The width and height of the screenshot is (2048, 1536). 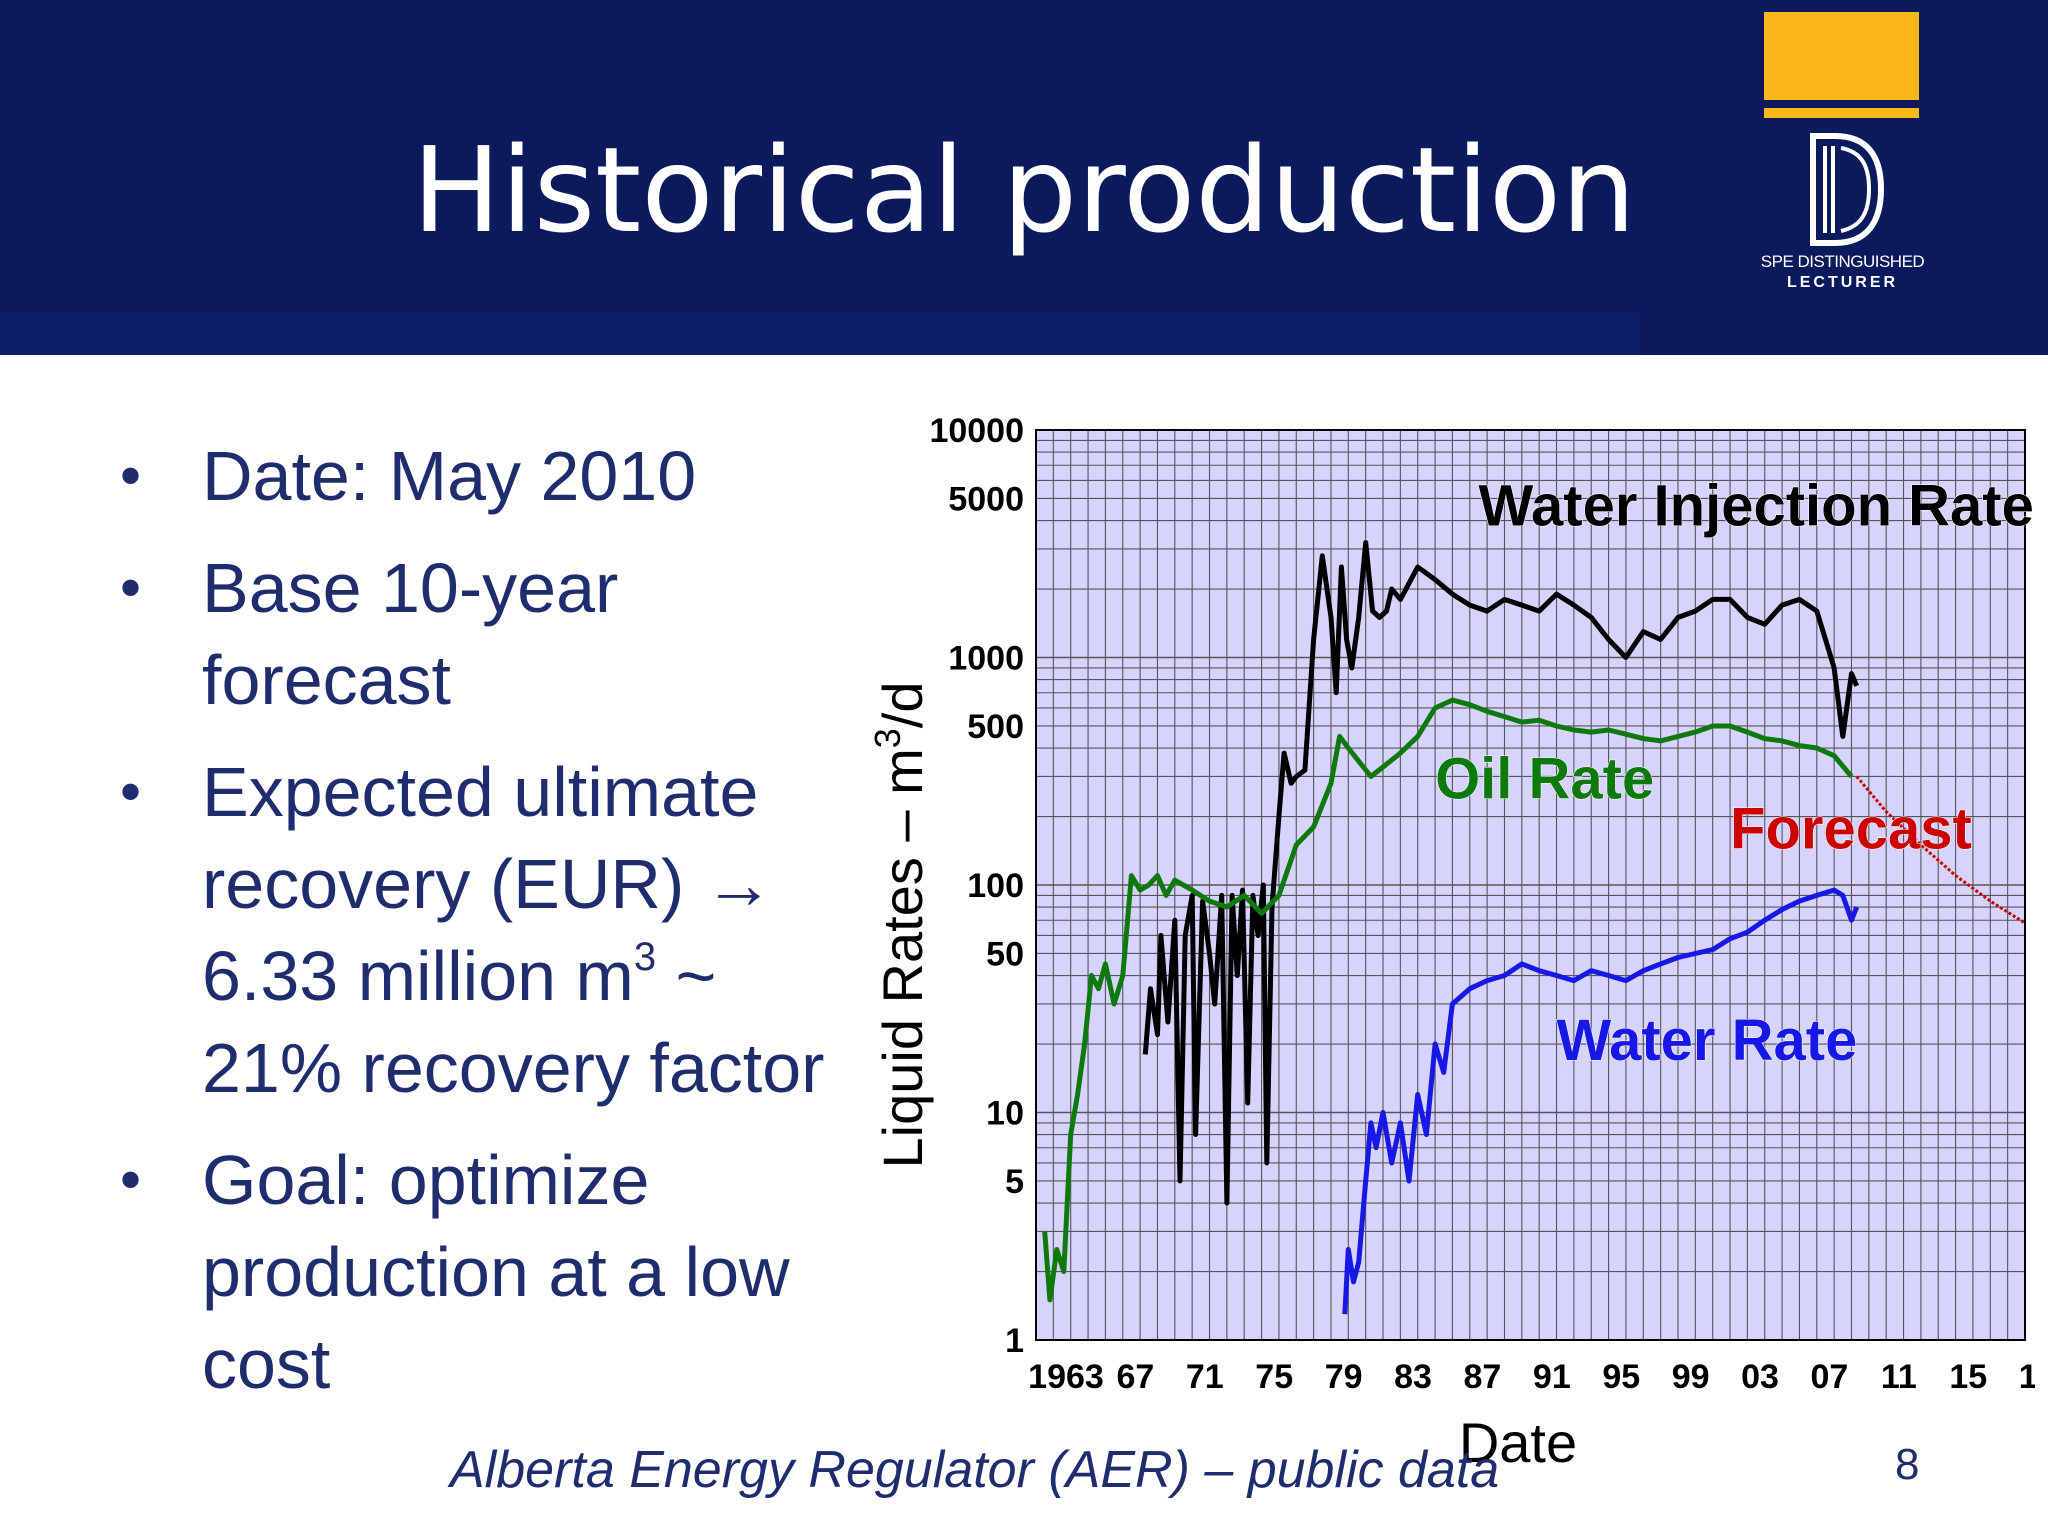 What do you see at coordinates (902, 958) in the screenshot?
I see `y-axis-title-main: Liquid Rates – m` at bounding box center [902, 958].